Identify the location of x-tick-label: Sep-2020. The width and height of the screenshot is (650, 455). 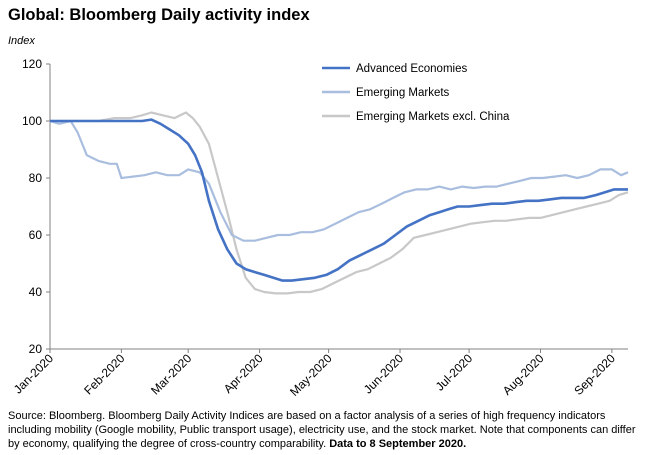
(594, 374).